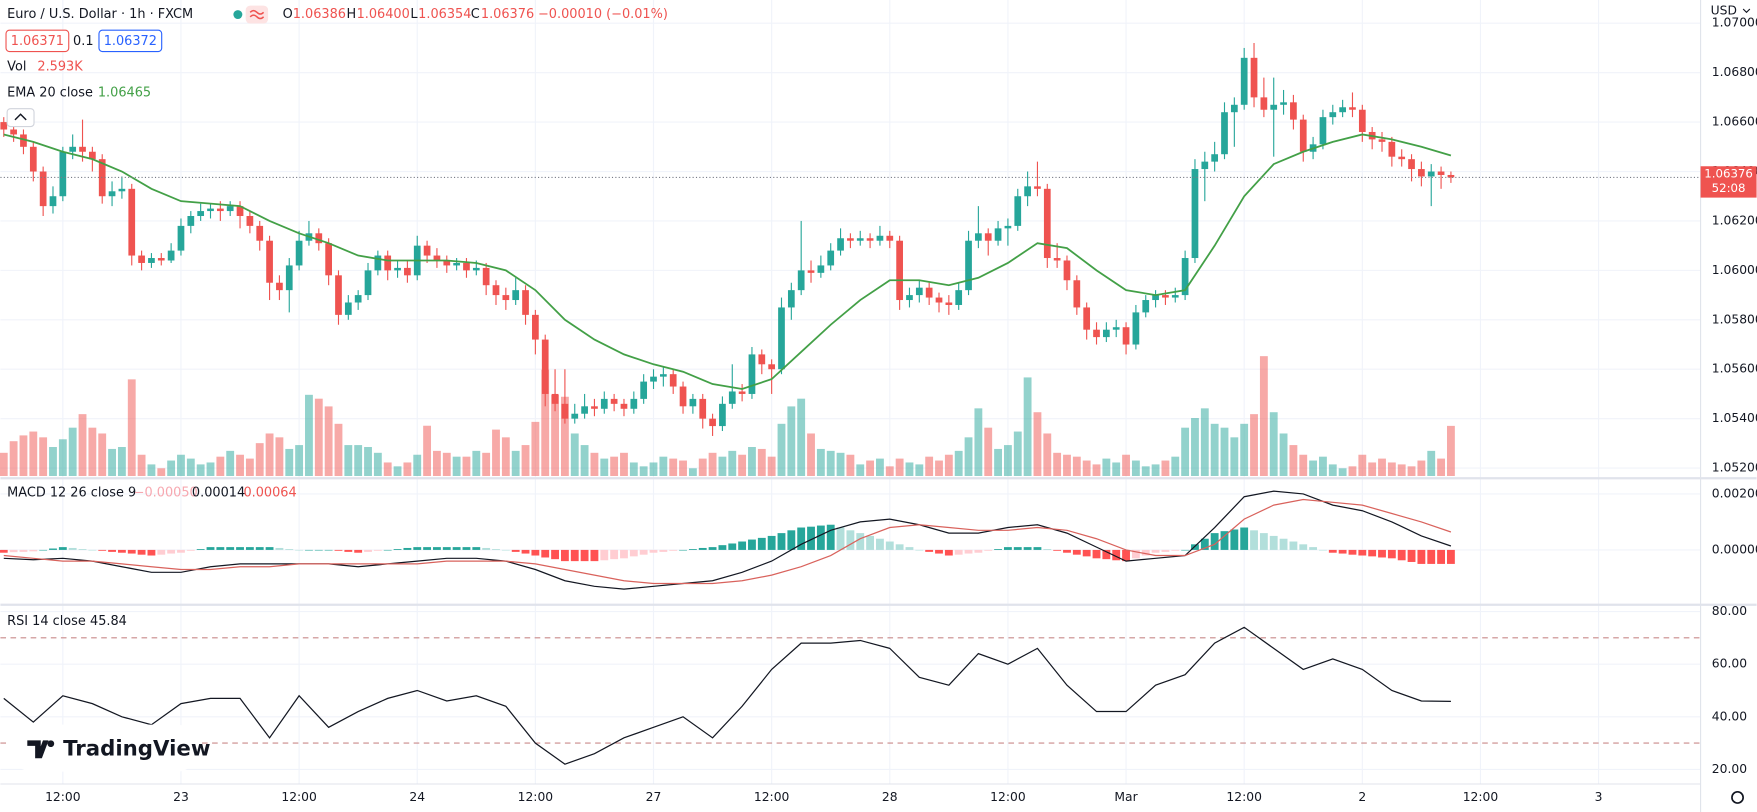  Describe the element at coordinates (1734, 220) in the screenshot. I see `y-tick-label: 1.06200` at that location.